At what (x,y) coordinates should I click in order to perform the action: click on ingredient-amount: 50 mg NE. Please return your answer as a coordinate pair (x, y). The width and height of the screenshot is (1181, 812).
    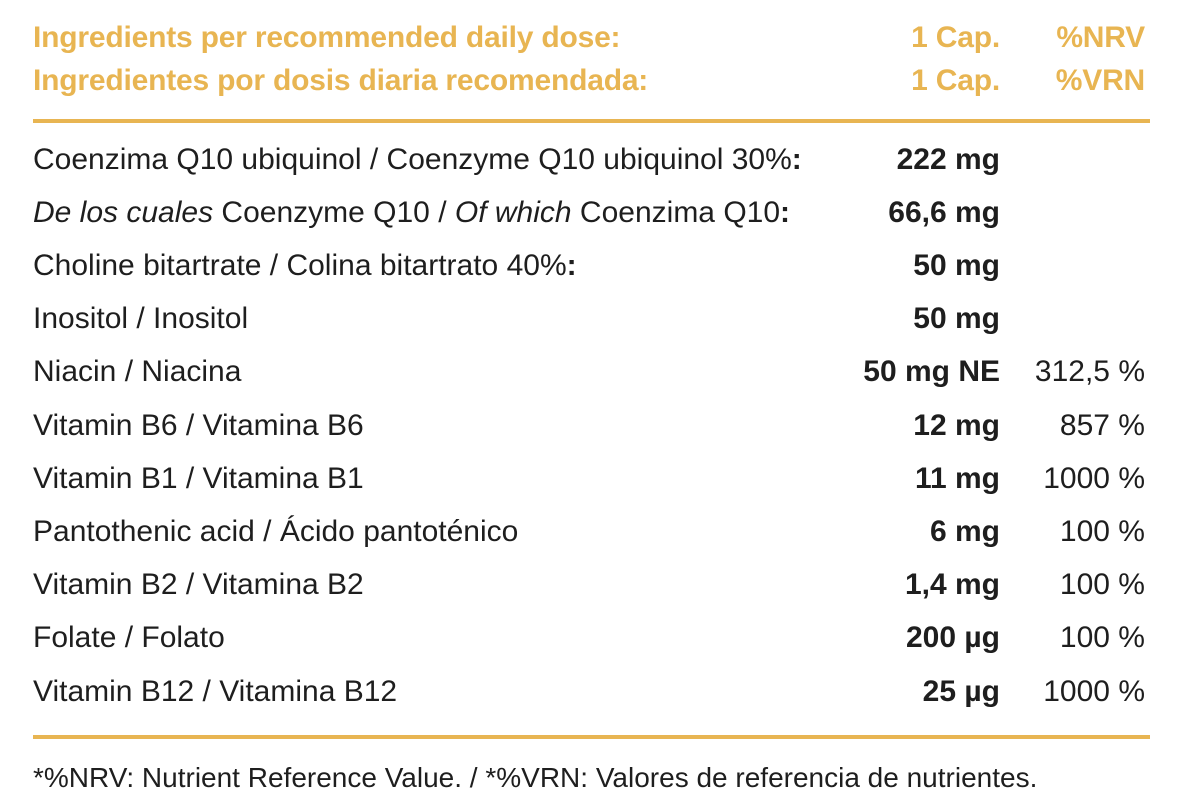
    Looking at the image, I should click on (931, 371).